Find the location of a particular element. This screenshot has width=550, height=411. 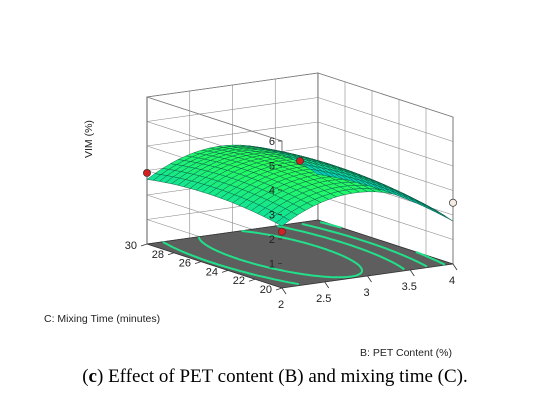

y-tick-label: 22 is located at coordinates (239, 281).